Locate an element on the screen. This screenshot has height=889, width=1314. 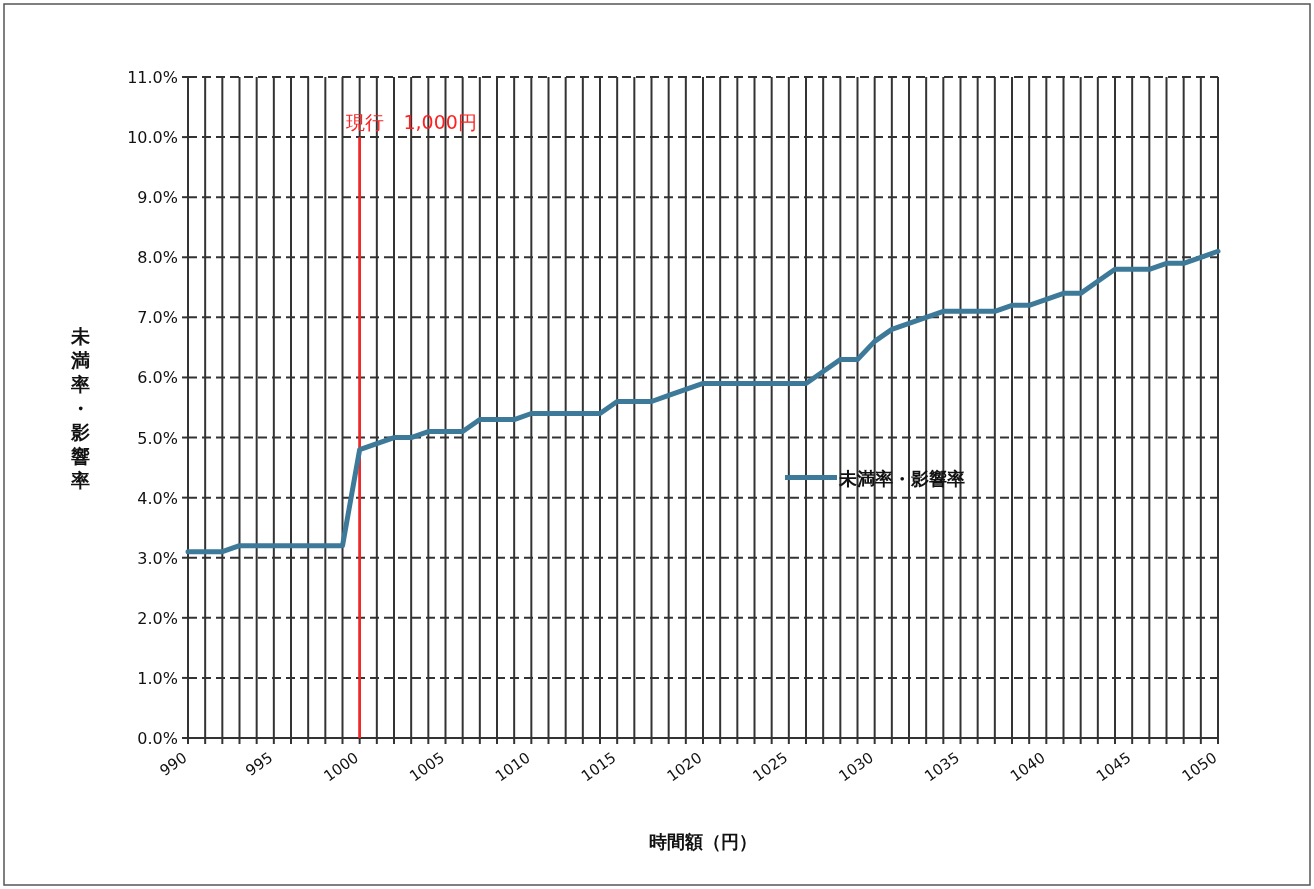
y-tick-label: 1.0% is located at coordinates (157, 678).